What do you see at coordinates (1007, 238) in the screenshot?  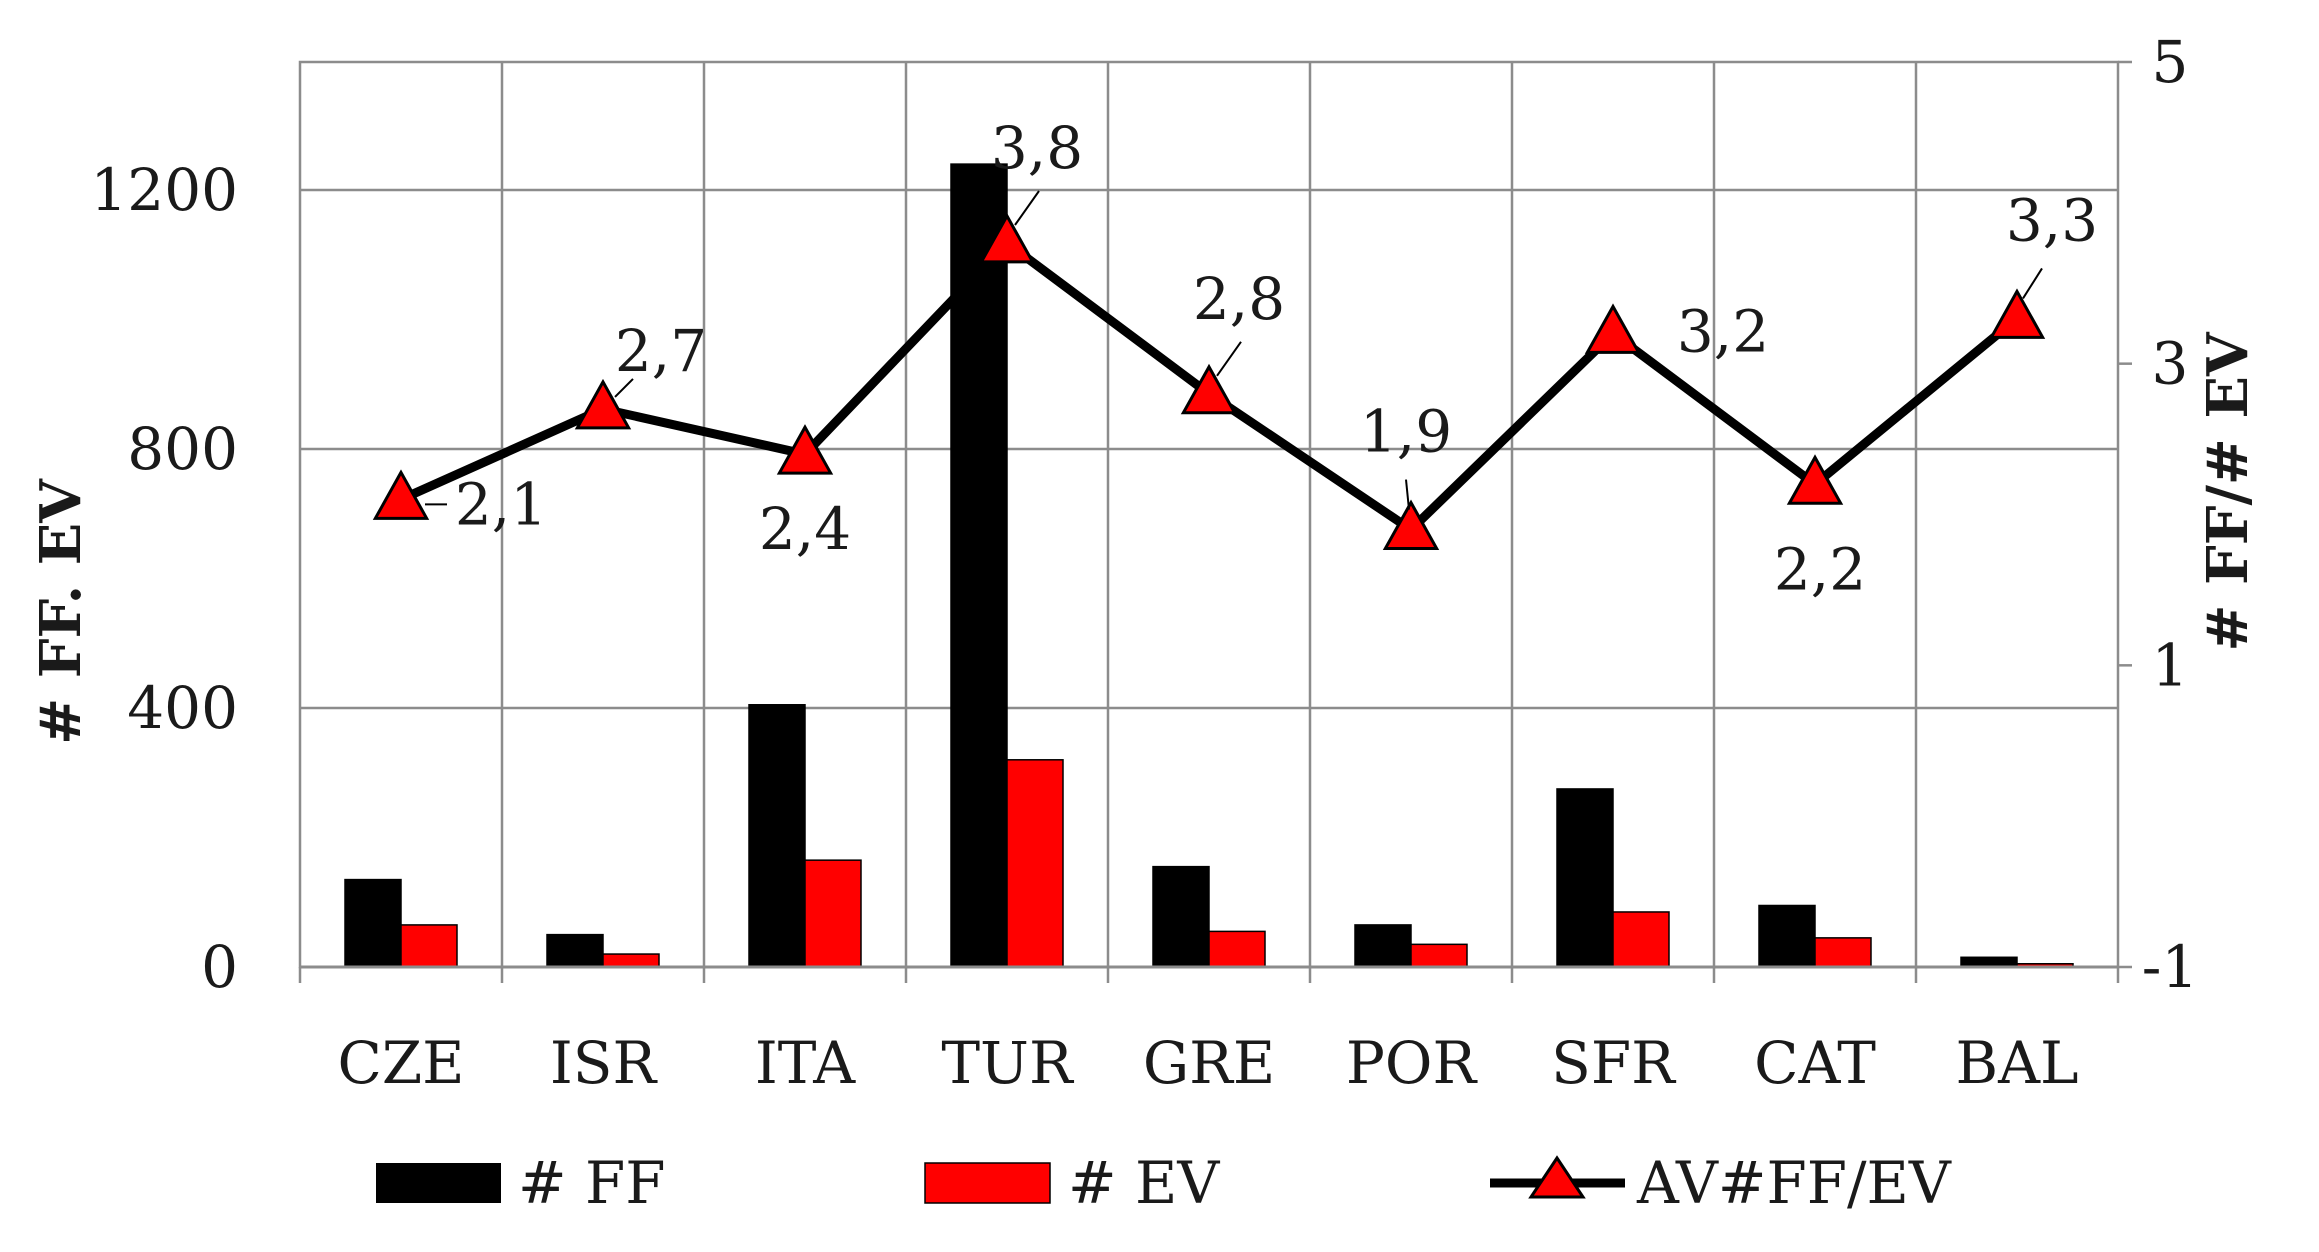 I see `ratio-marker-tur` at bounding box center [1007, 238].